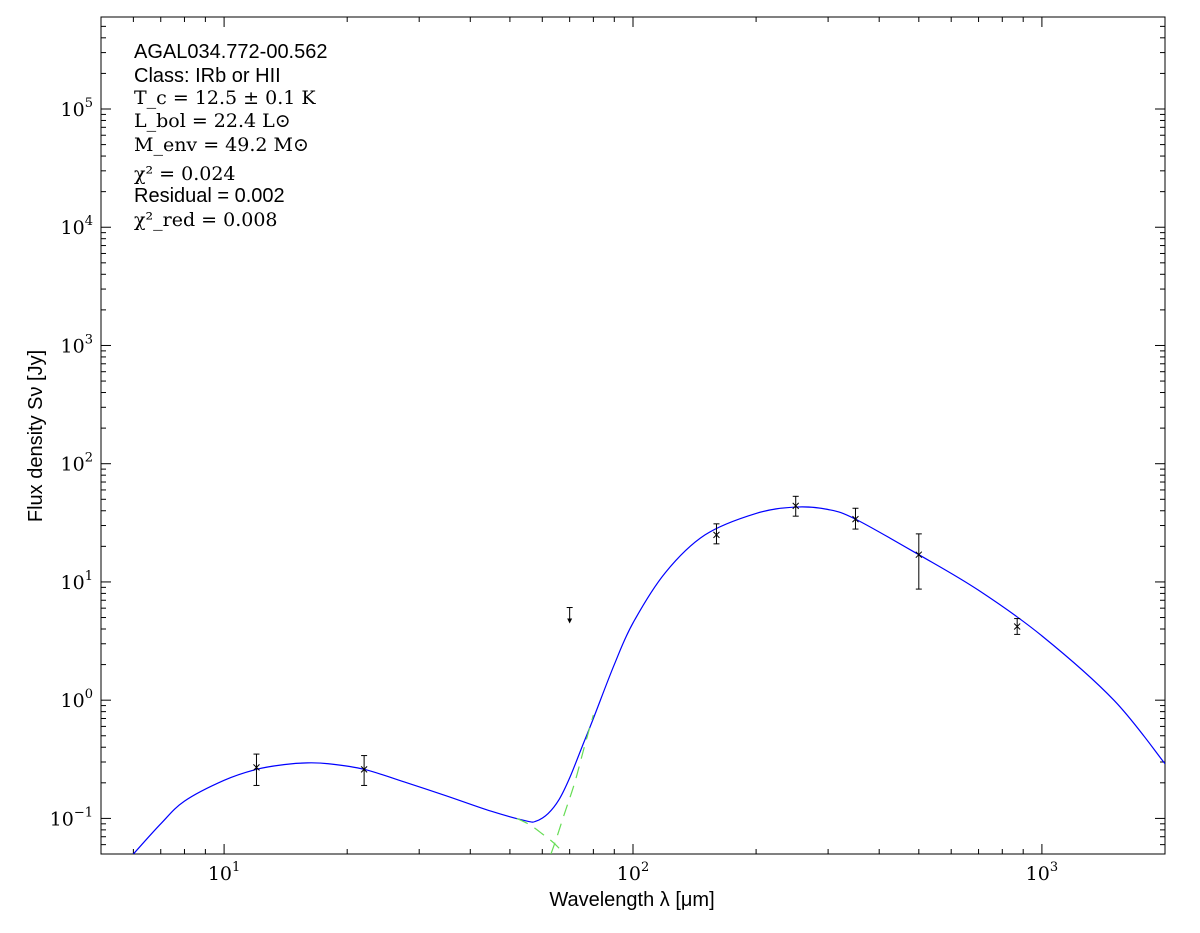 This screenshot has height=933, width=1200. I want to click on x-axis-label: Wavelength λ [μm], so click(631, 900).